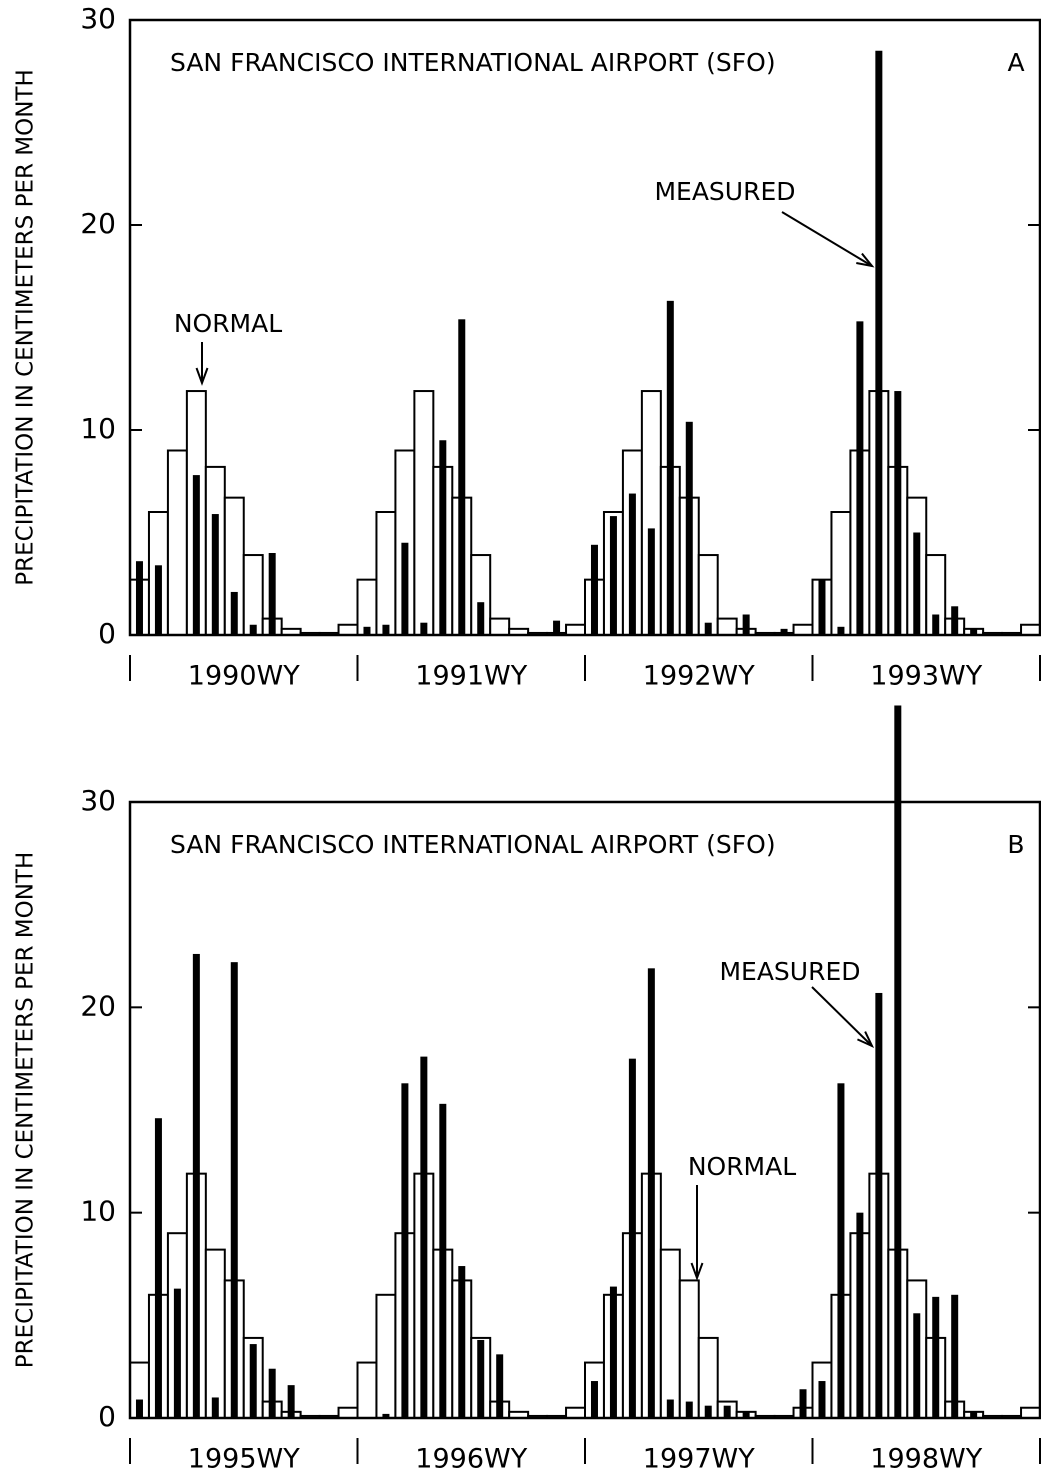  What do you see at coordinates (228, 323) in the screenshot?
I see `annotation: NORMAL` at bounding box center [228, 323].